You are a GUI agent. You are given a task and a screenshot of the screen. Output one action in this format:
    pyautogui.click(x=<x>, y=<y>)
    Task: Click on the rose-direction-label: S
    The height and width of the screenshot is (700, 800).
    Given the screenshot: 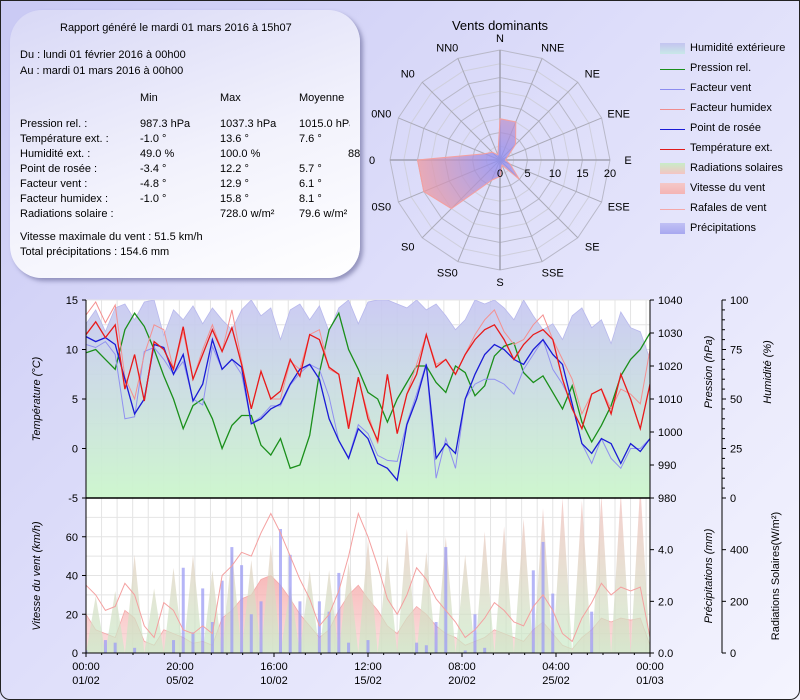 What is the action you would take?
    pyautogui.click(x=499, y=283)
    